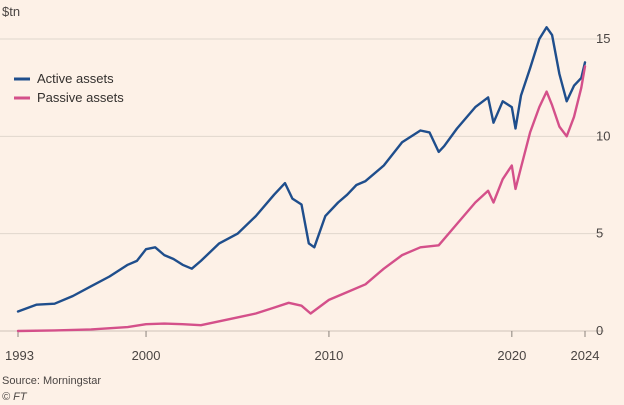 This screenshot has height=405, width=624. Describe the element at coordinates (599, 330) in the screenshot. I see `y-tick-label-0: 0` at that location.